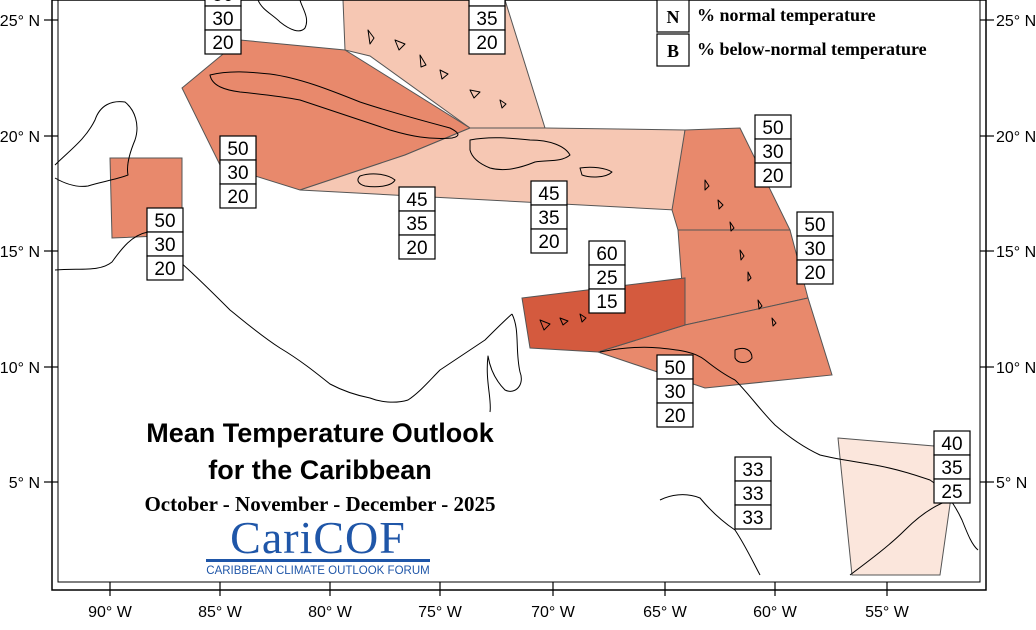 This screenshot has height=630, width=1036. Describe the element at coordinates (20, 252) in the screenshot. I see `y-tick-label: 15° N` at that location.